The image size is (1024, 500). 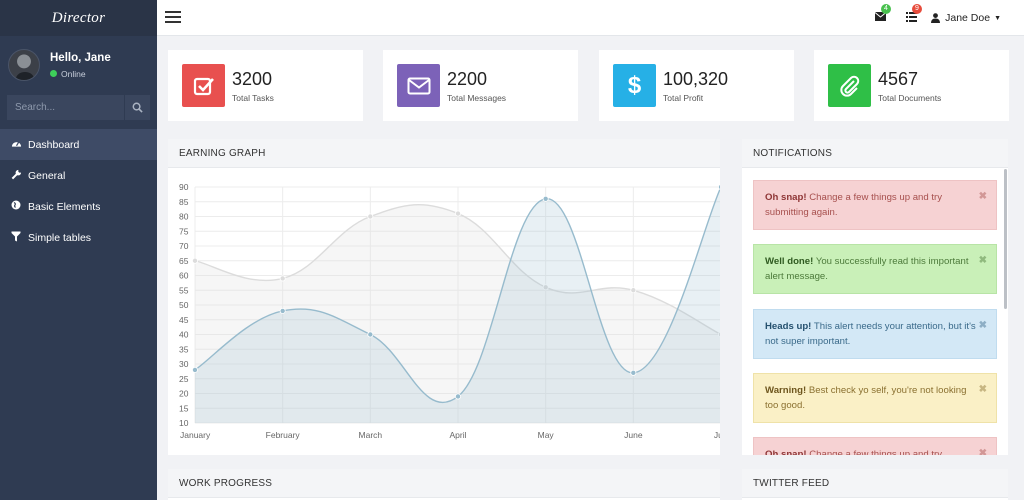 What do you see at coordinates (477, 97) in the screenshot?
I see `stat-label: Total Messages` at bounding box center [477, 97].